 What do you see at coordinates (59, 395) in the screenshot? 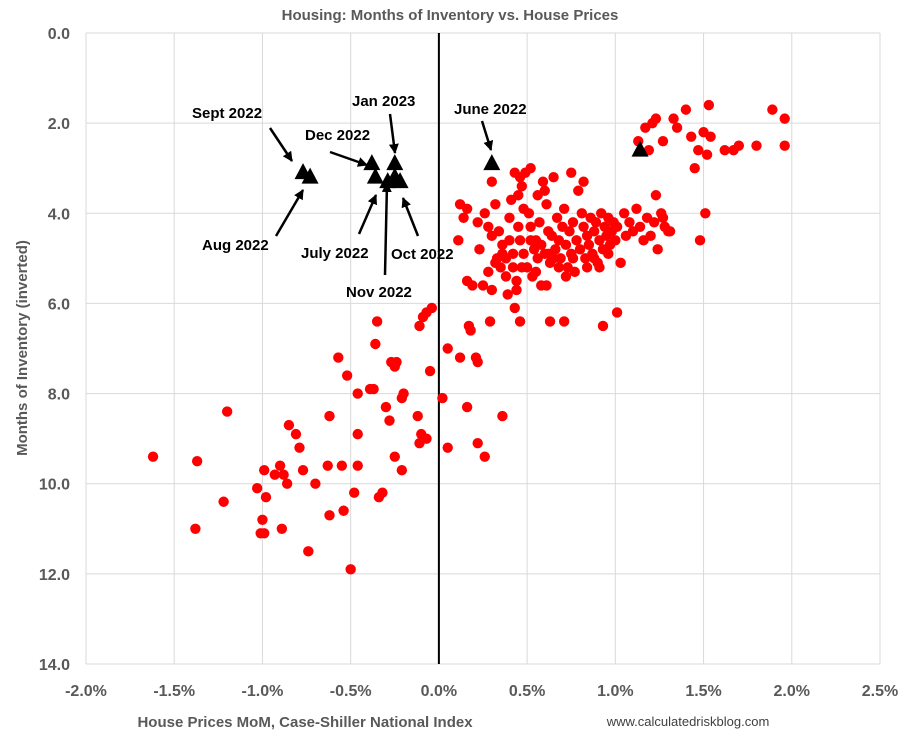
I see `y-tick-label: 8.0` at bounding box center [59, 395].